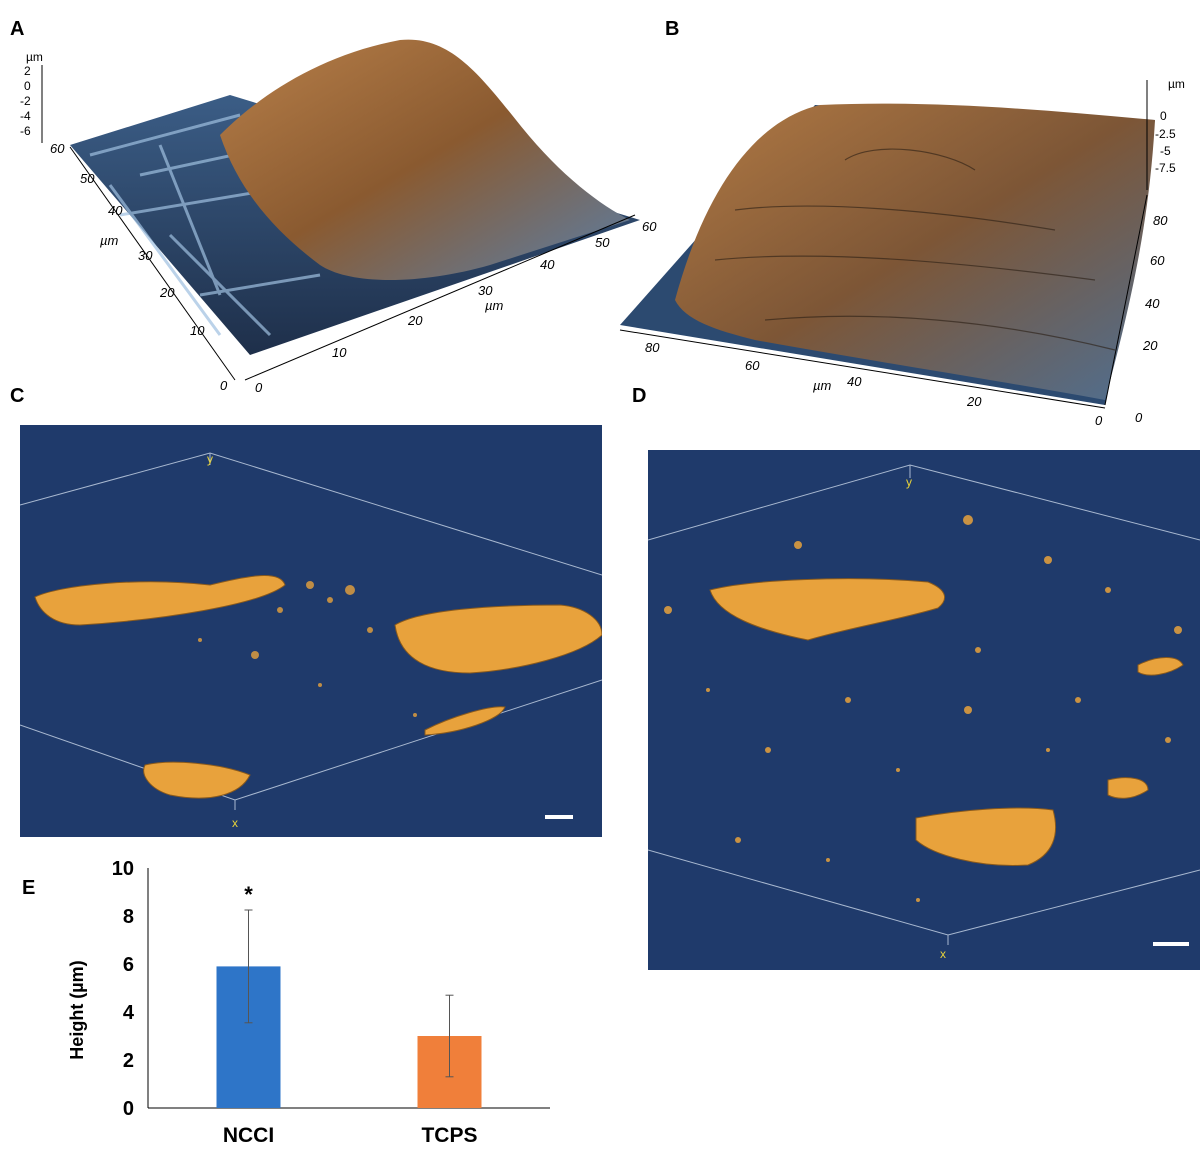 This screenshot has width=1200, height=1150. Describe the element at coordinates (34, 57) in the screenshot. I see `afm-a-z-unit: µm` at that location.